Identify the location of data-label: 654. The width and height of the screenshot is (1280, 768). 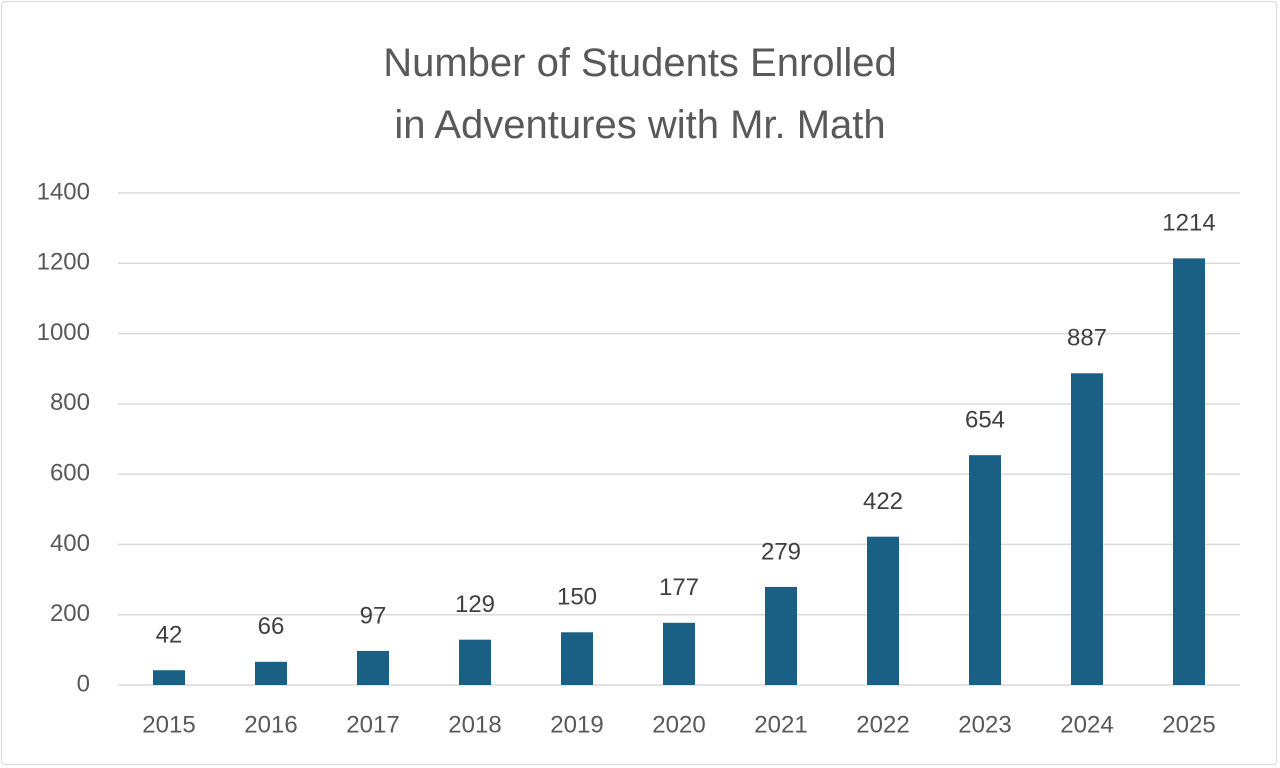
(985, 420).